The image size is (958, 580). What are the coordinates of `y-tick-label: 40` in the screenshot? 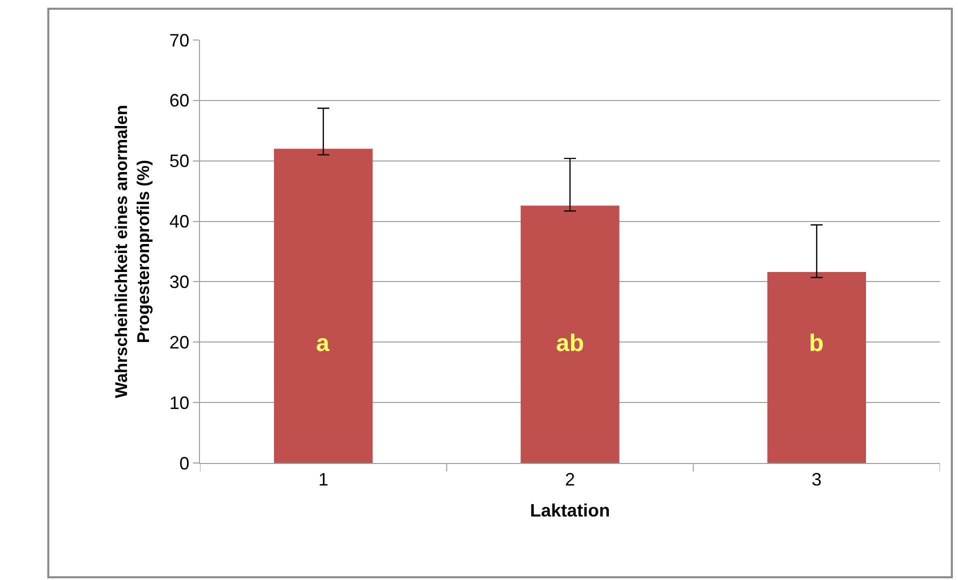 It's located at (179, 222).